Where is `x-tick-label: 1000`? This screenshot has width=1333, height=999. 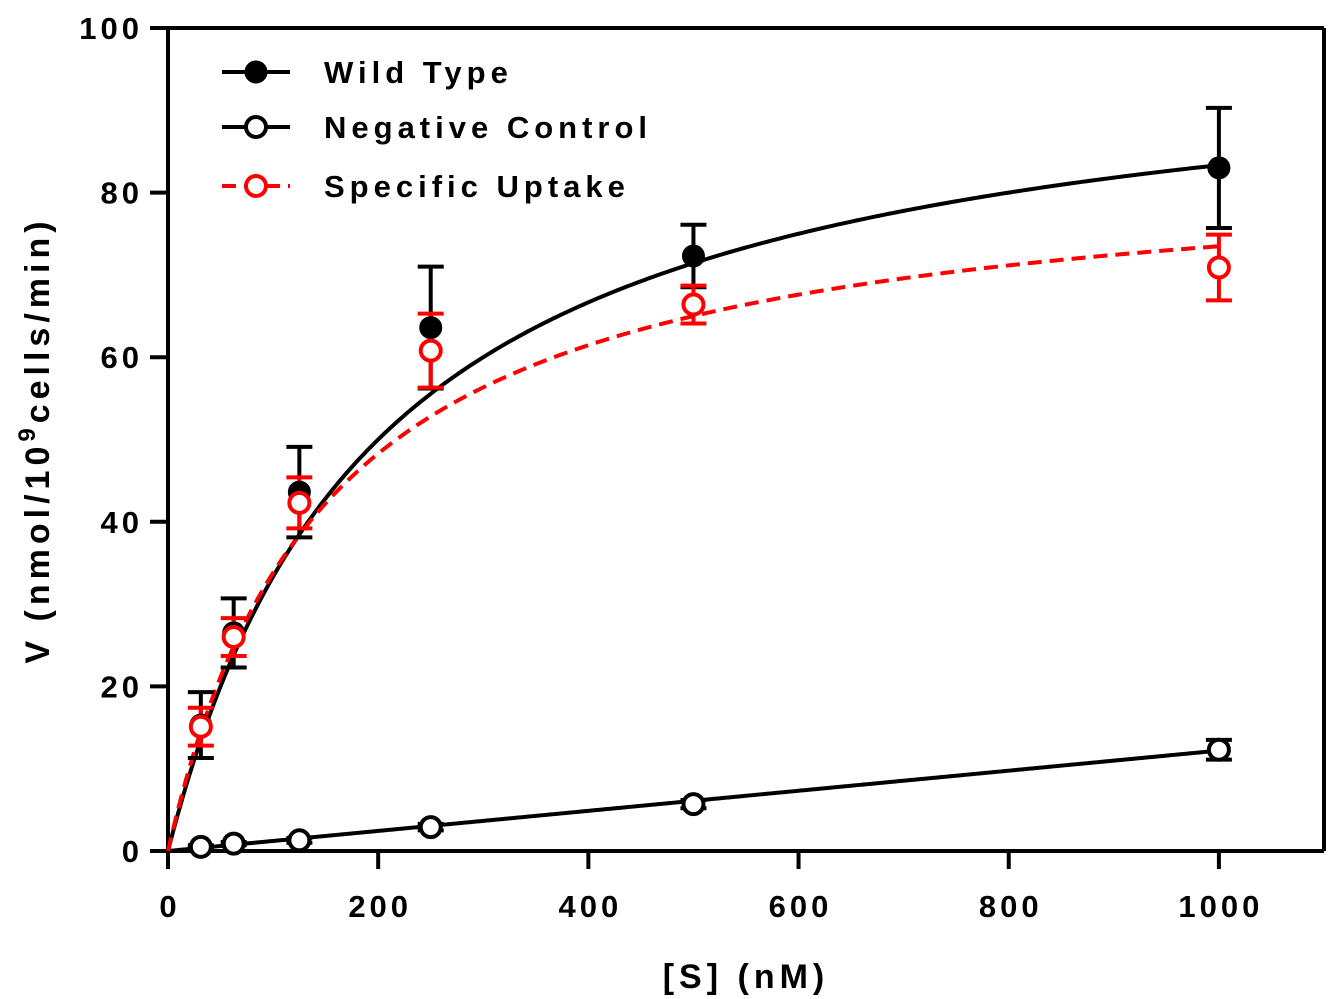 x-tick-label: 1000 is located at coordinates (1220, 906).